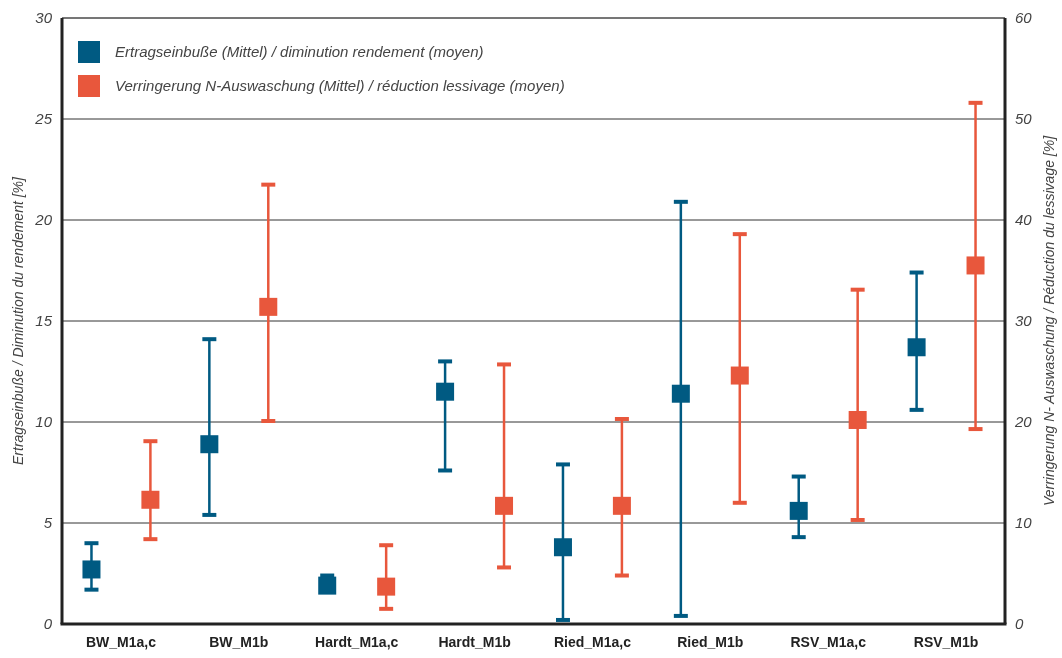 The image size is (1062, 658). I want to click on y2-tick-label: 20, so click(1023, 422).